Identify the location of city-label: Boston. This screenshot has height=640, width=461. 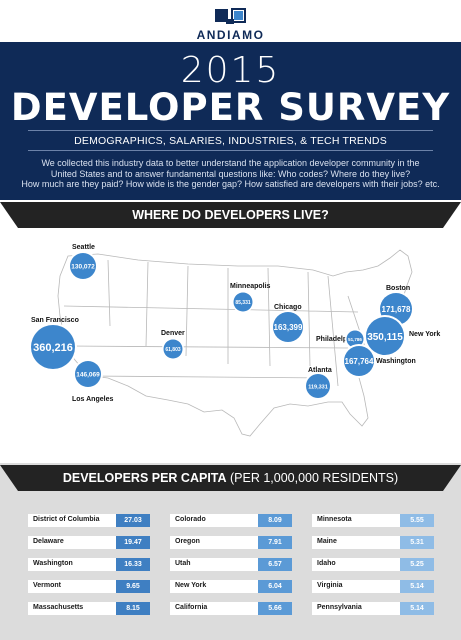
(398, 288).